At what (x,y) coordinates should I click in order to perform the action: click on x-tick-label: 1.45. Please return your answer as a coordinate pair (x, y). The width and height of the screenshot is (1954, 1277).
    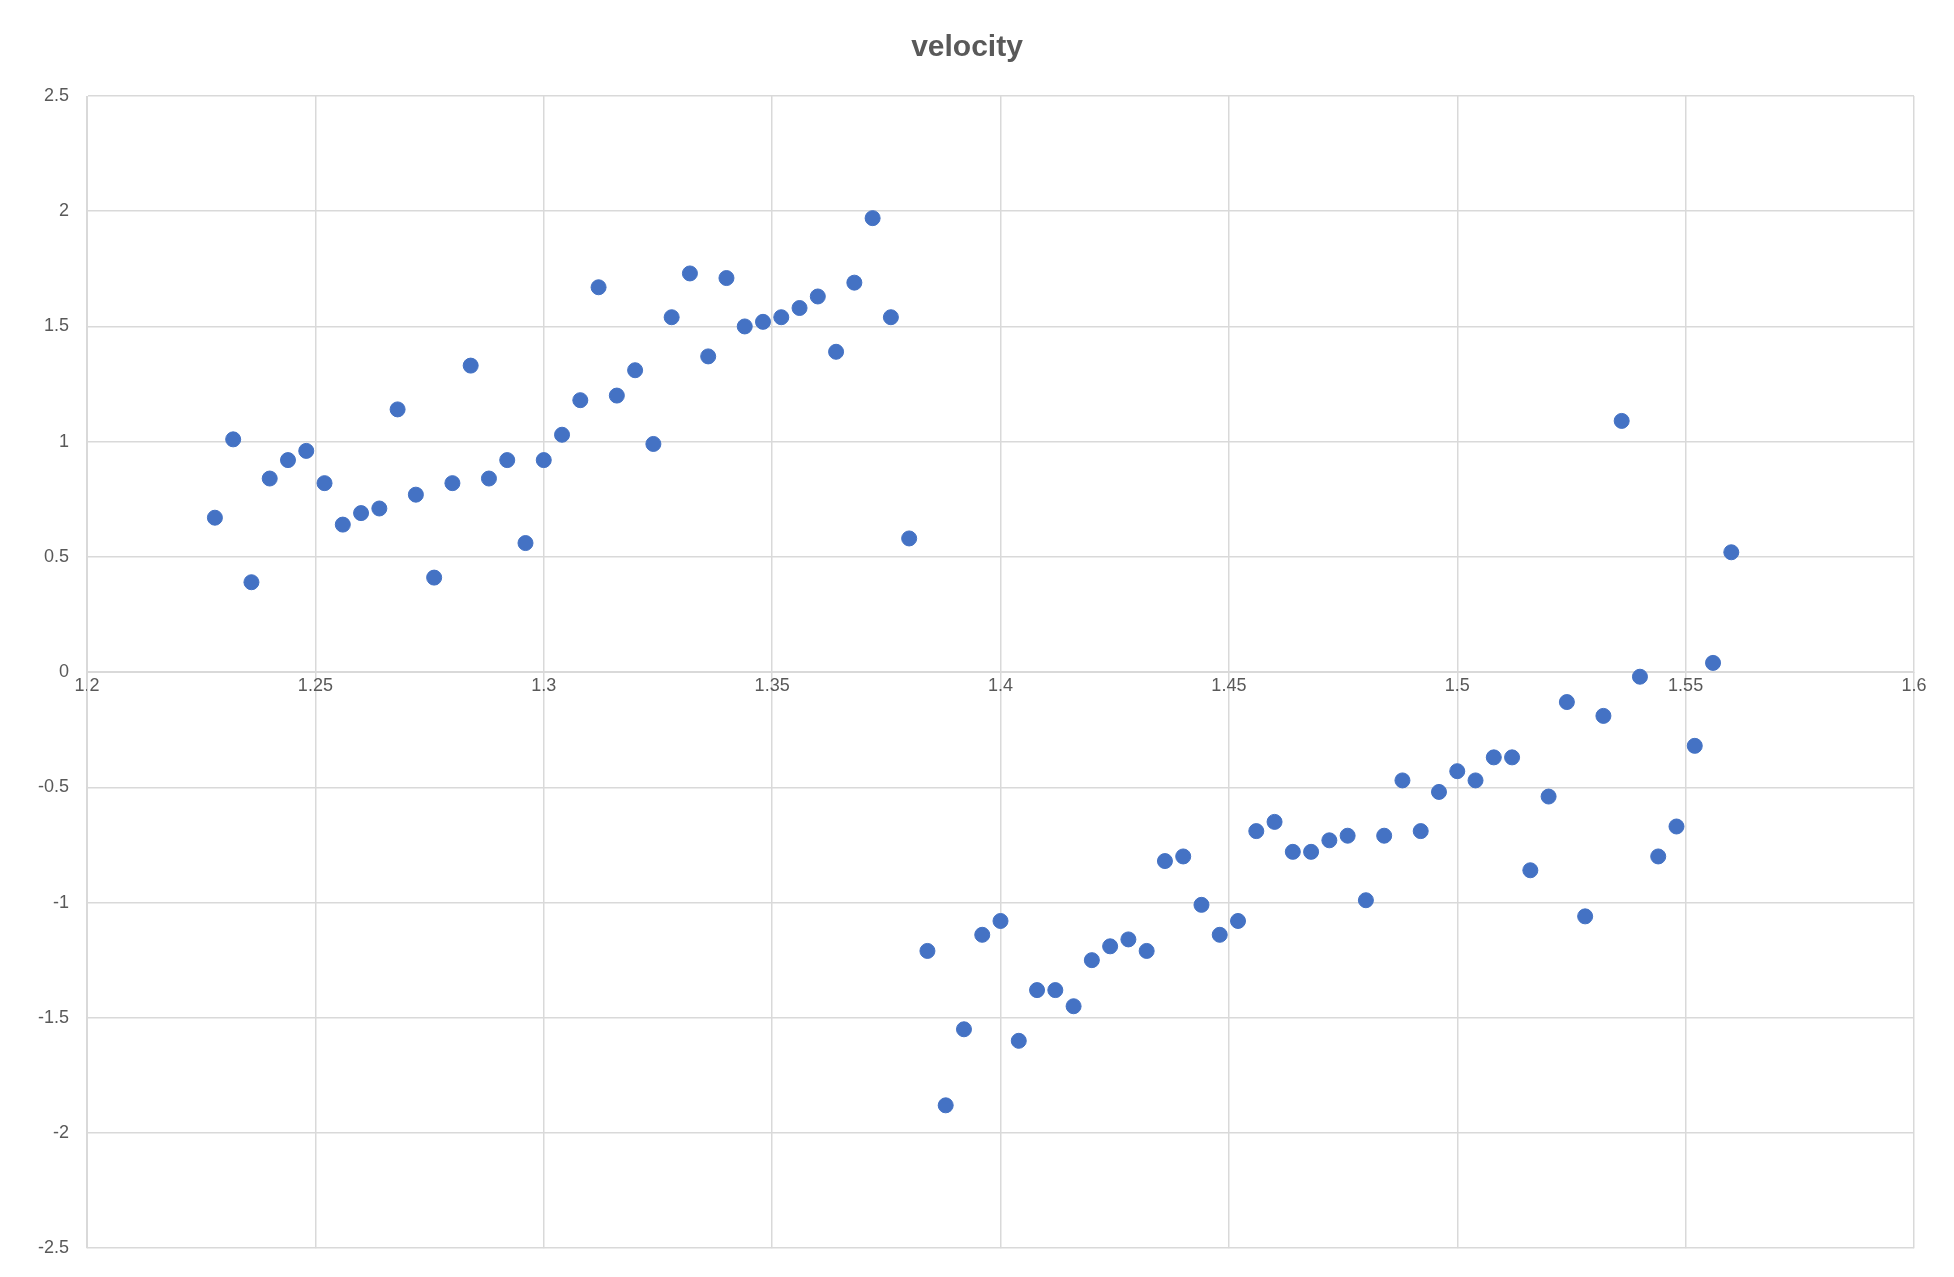
    Looking at the image, I should click on (1229, 684).